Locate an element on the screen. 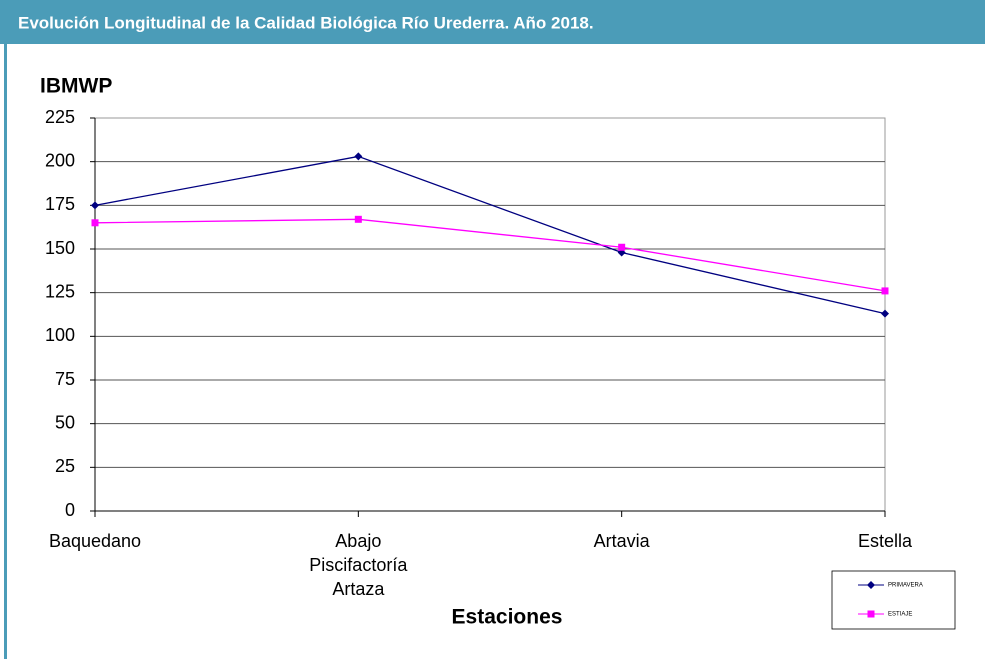 This screenshot has height=659, width=985. legend-label: ESTIAJE is located at coordinates (900, 615).